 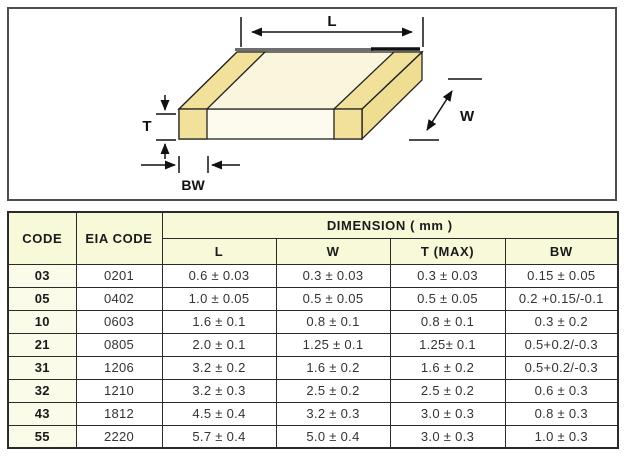 What do you see at coordinates (119, 321) in the screenshot?
I see `eia-code-cell: 0603` at bounding box center [119, 321].